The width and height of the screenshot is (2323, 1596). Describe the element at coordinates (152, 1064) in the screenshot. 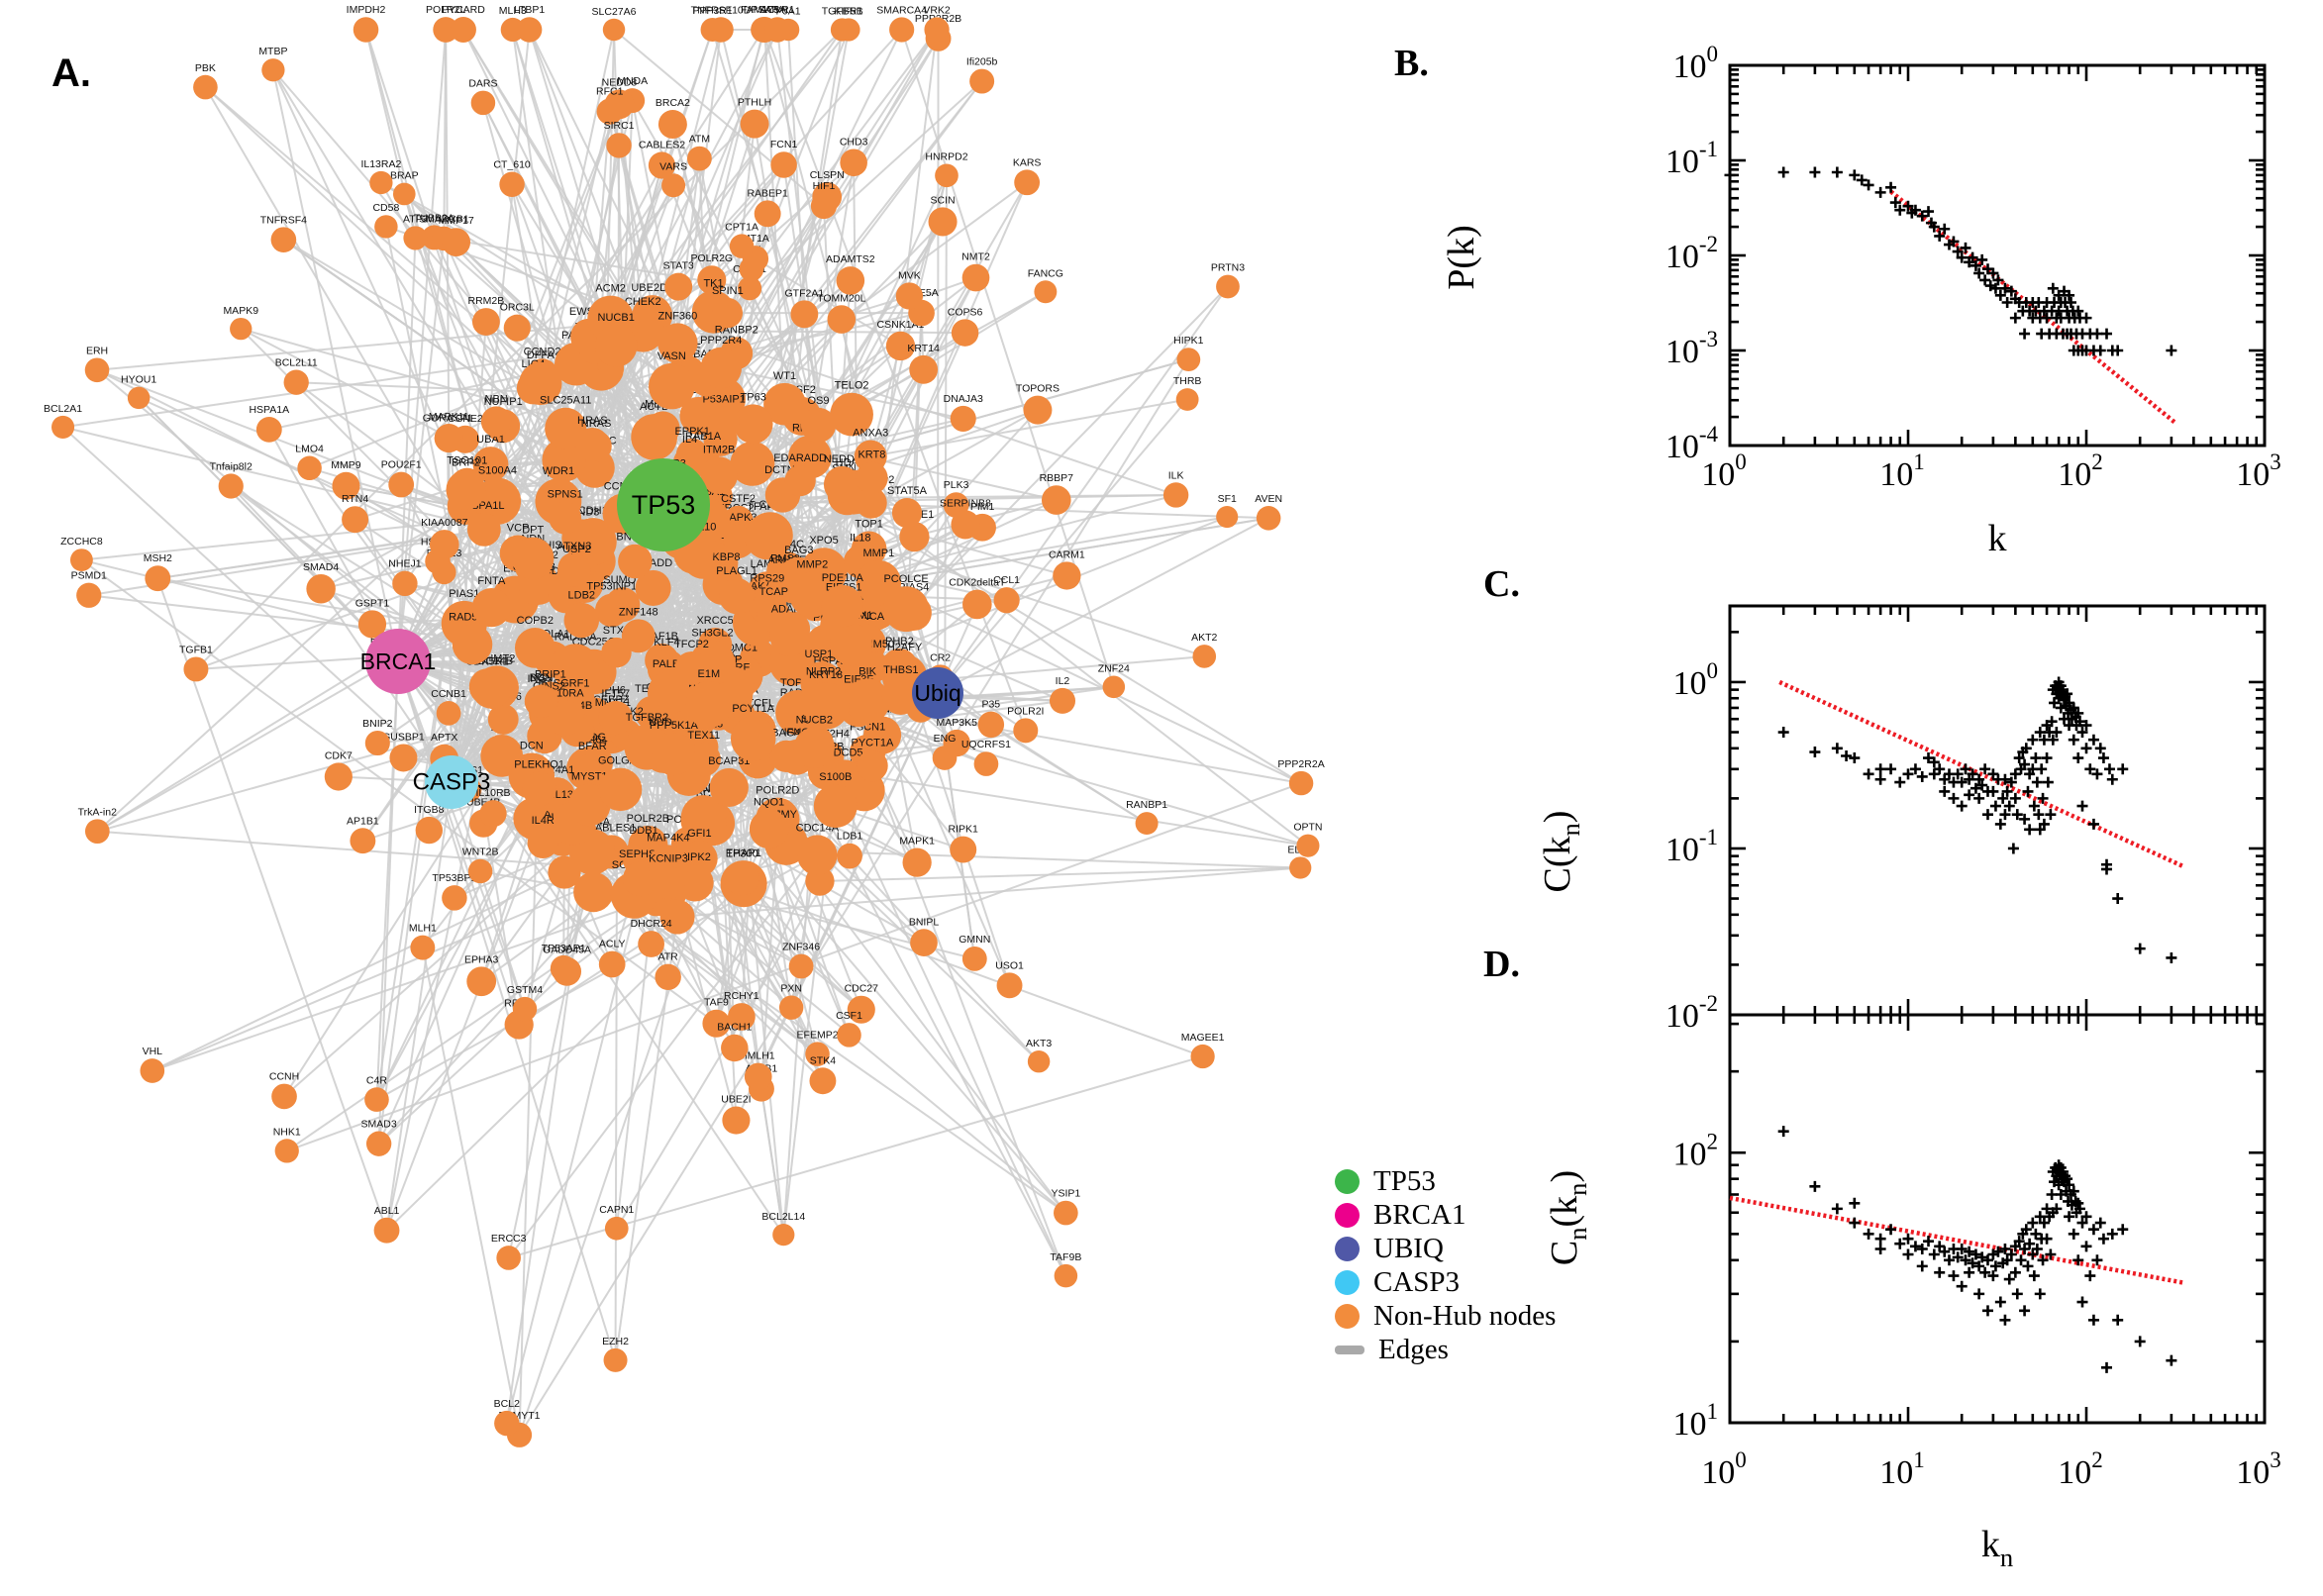

I see `network-node: VHL` at that location.